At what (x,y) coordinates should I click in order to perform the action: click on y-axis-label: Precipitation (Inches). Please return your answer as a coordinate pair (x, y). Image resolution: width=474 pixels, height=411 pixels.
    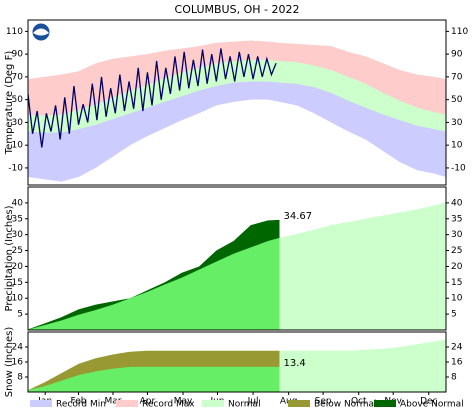
    Looking at the image, I should click on (9, 258).